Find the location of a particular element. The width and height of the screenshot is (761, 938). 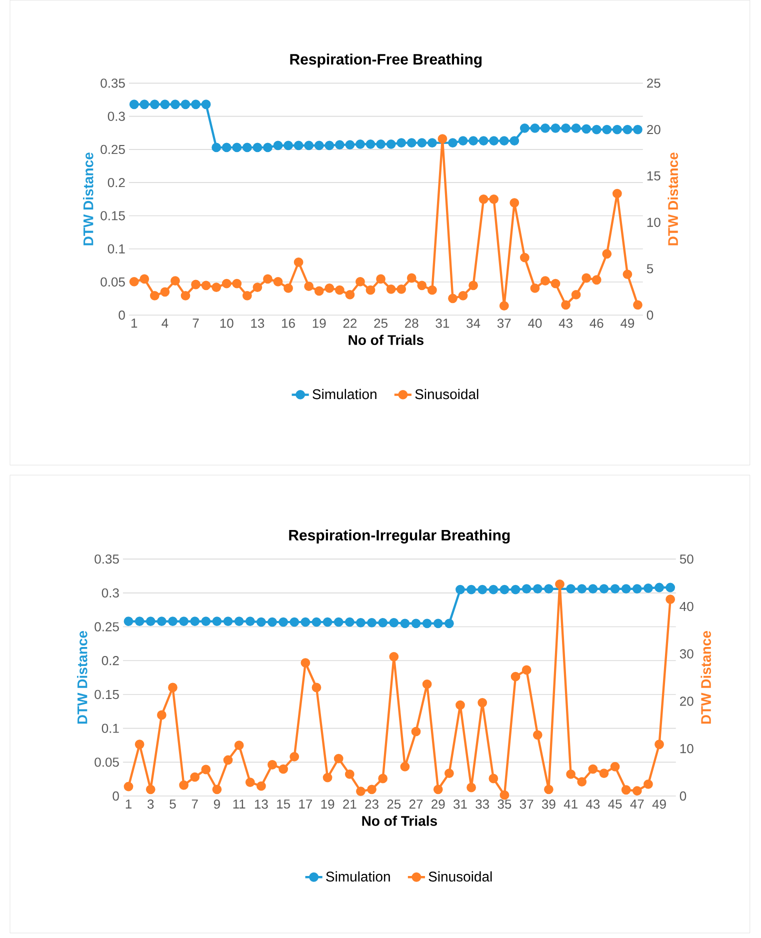

x-tick-label: 11 is located at coordinates (239, 804).